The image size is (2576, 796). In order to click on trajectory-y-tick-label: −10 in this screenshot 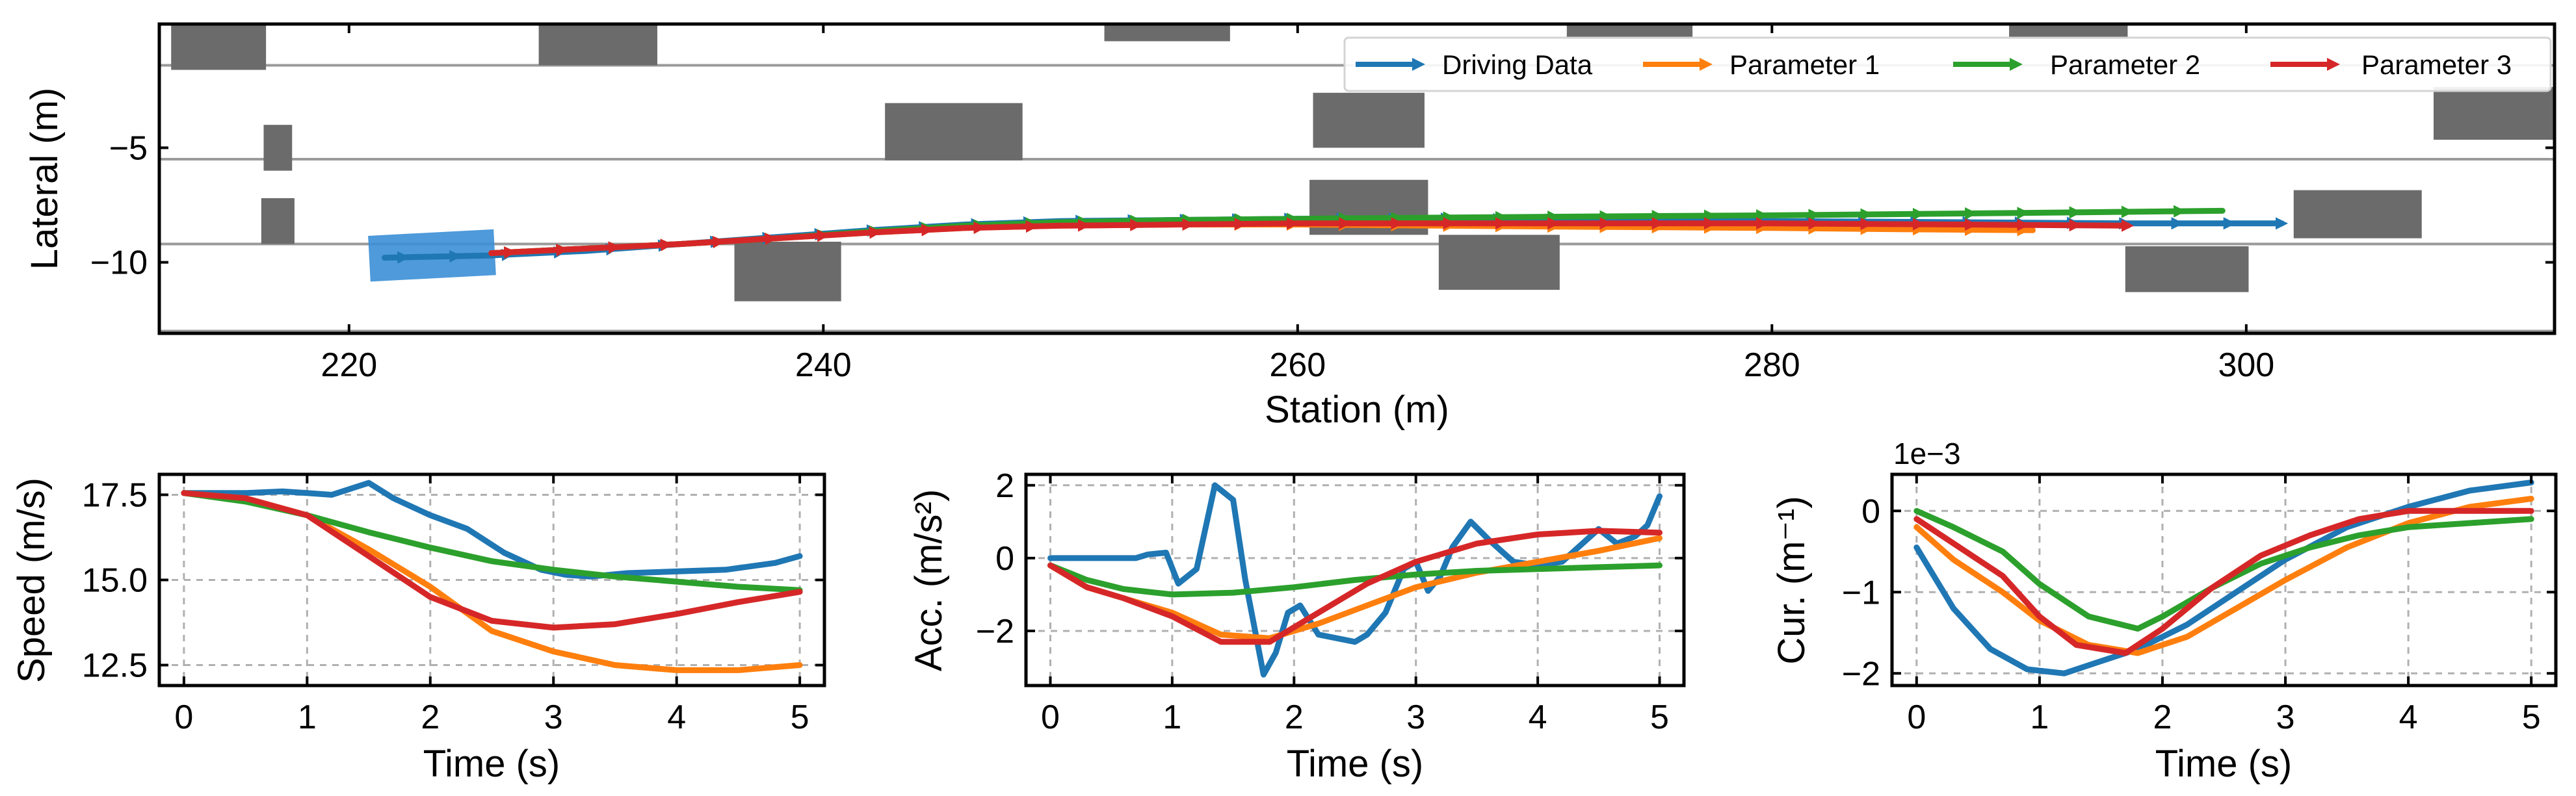, I will do `click(119, 263)`.